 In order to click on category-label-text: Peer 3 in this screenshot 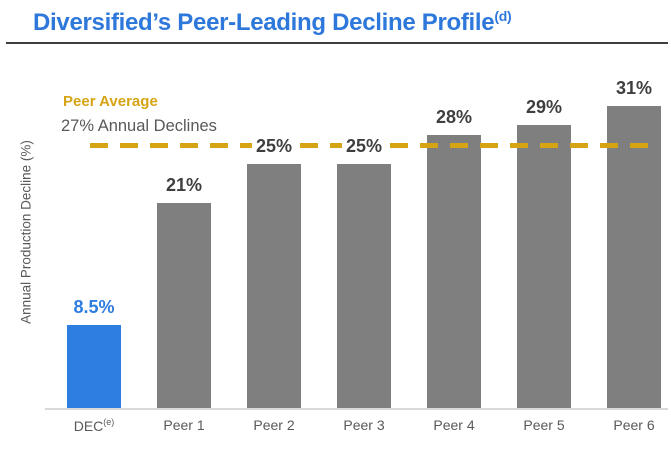, I will do `click(364, 425)`.